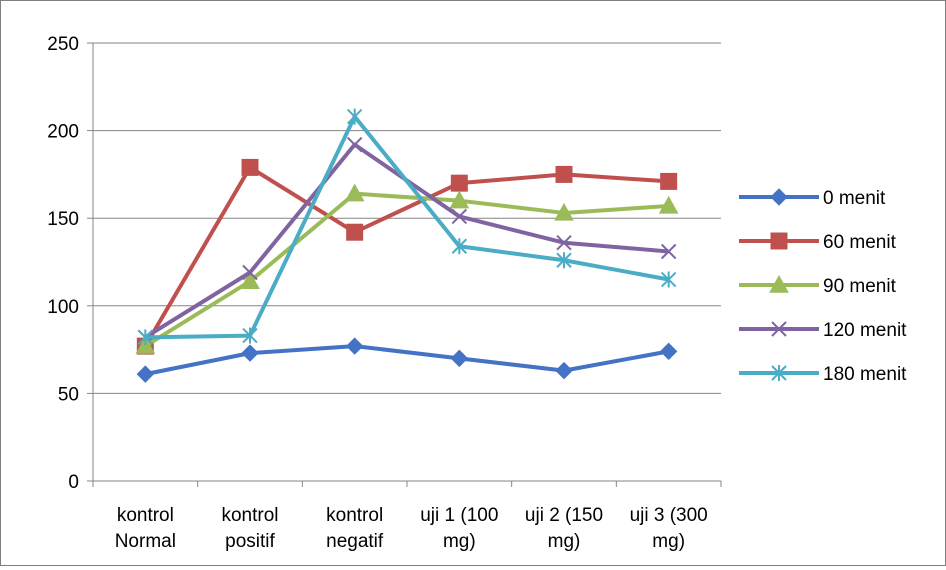 The image size is (946, 570). I want to click on series-line, so click(407, 360).